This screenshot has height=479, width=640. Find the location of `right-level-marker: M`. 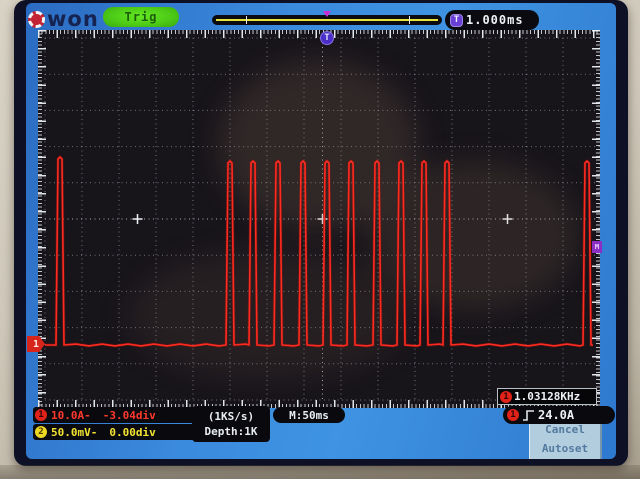

right-level-marker: M is located at coordinates (597, 247).